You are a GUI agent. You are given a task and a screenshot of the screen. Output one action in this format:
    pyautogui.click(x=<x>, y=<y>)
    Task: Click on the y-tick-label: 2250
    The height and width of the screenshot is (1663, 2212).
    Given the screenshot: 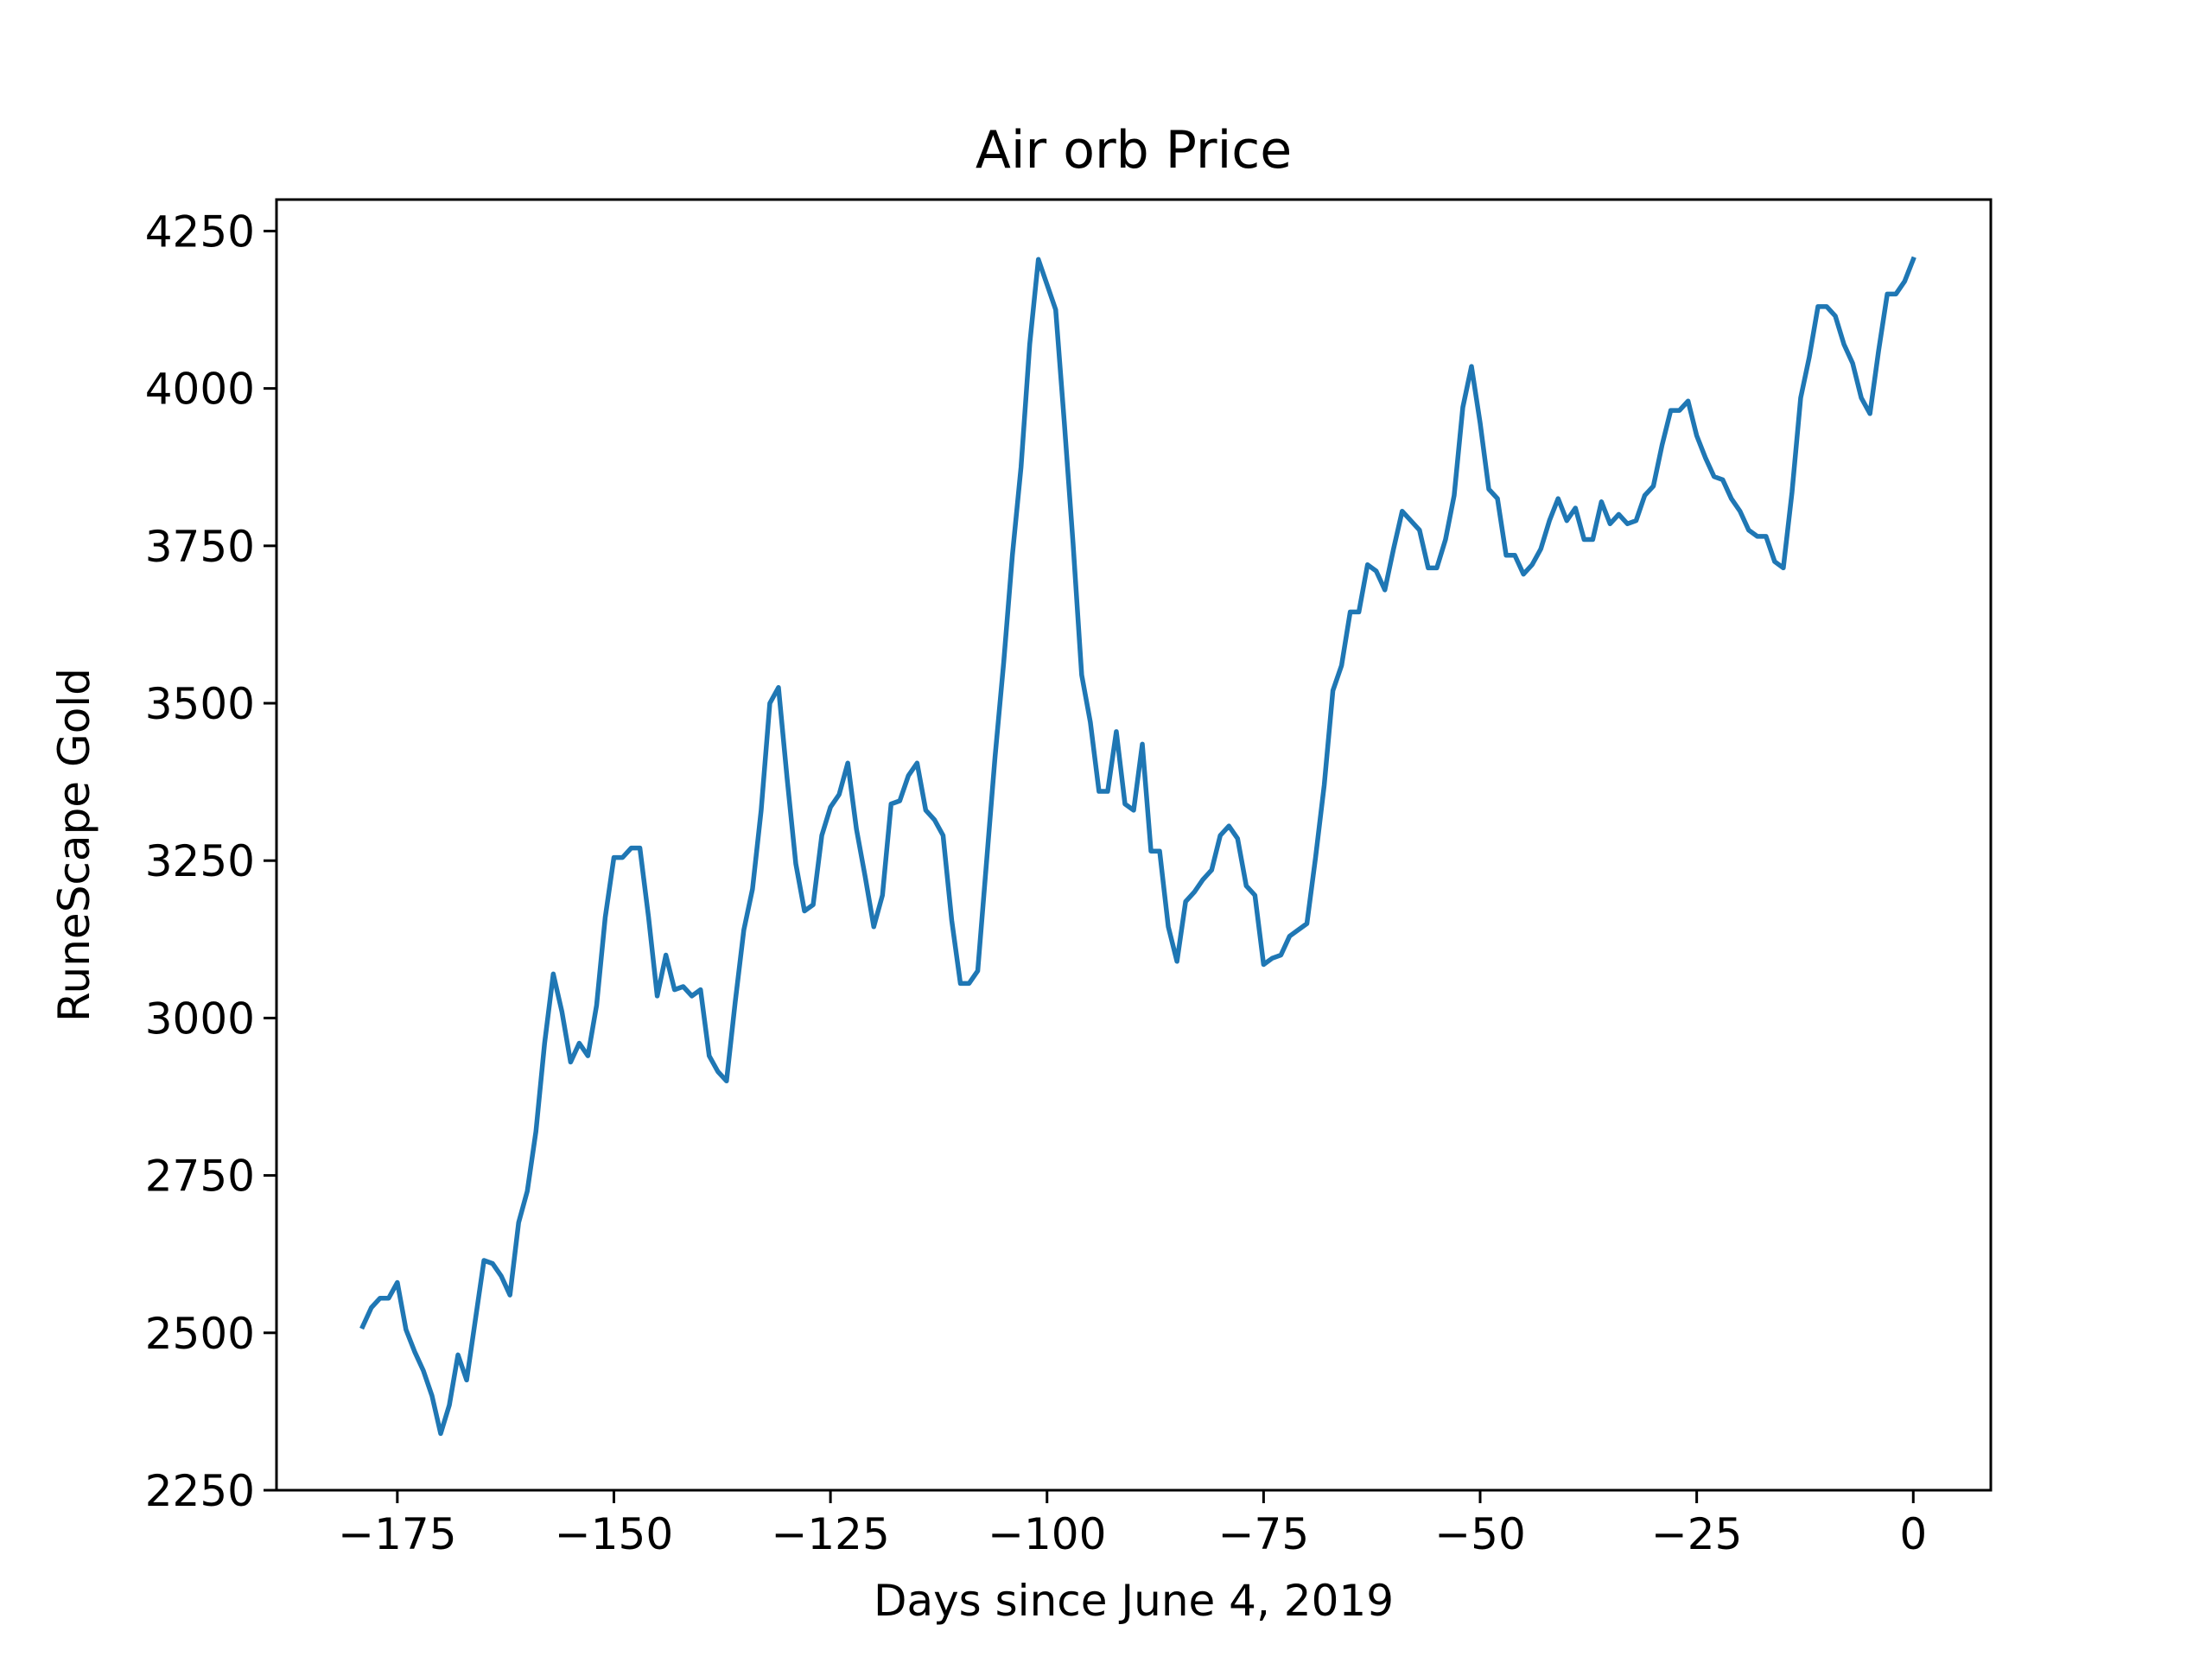 What is the action you would take?
    pyautogui.click(x=200, y=1491)
    